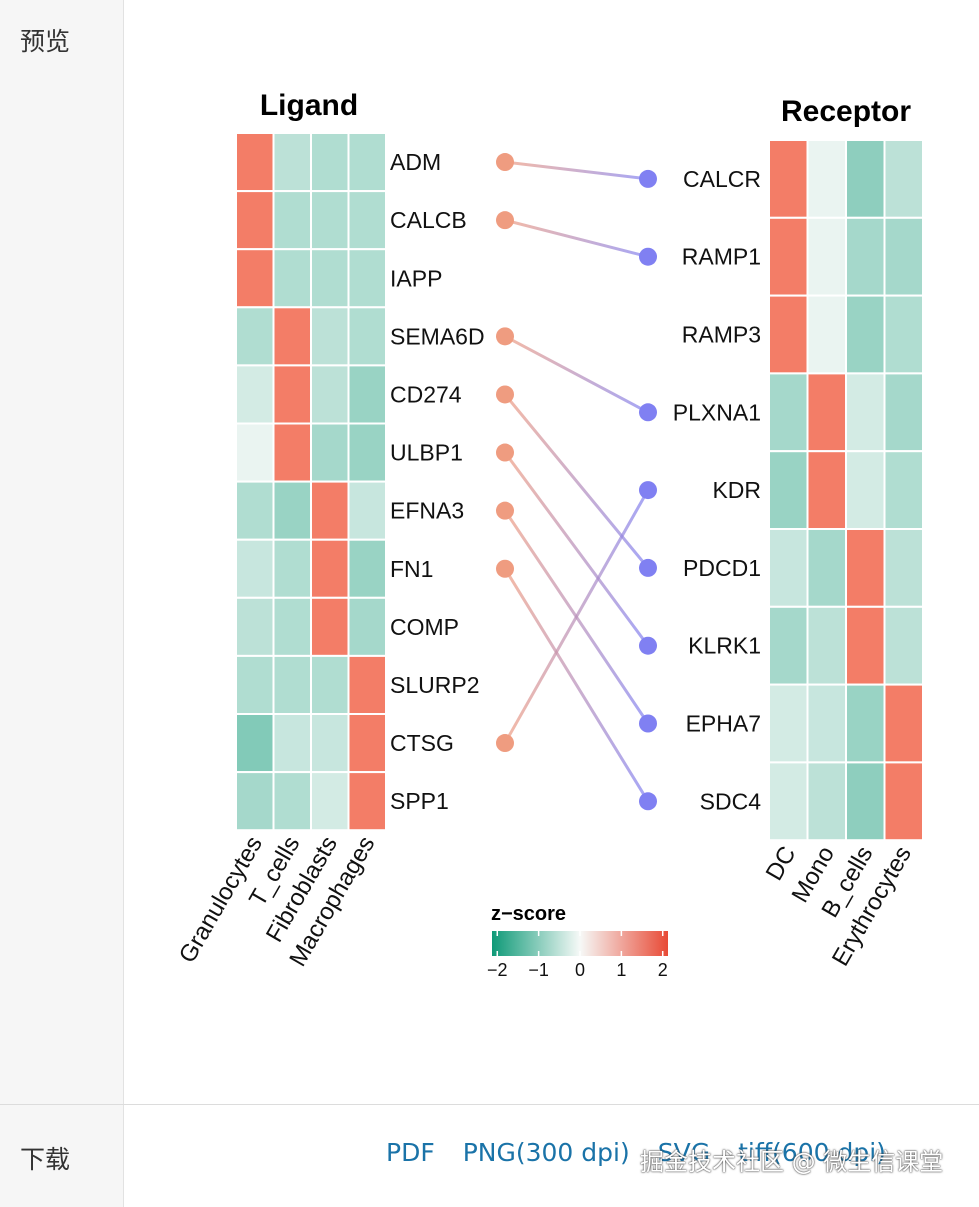 This screenshot has width=979, height=1207. What do you see at coordinates (723, 724) in the screenshot?
I see `receptor-label-epha7: EPHA7` at bounding box center [723, 724].